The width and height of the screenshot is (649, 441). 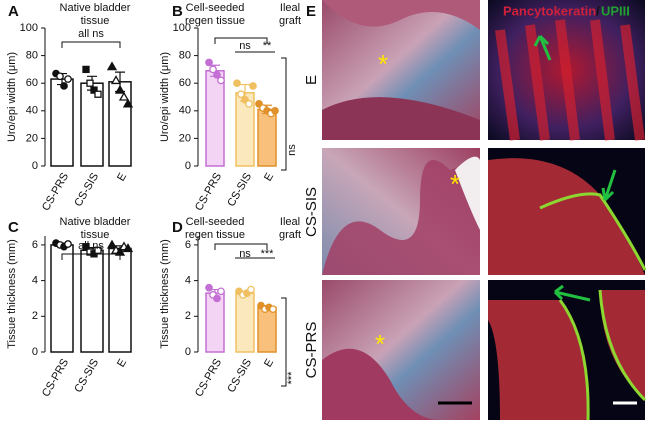 I want to click on y-tick-label: 100, so click(x=182, y=28).